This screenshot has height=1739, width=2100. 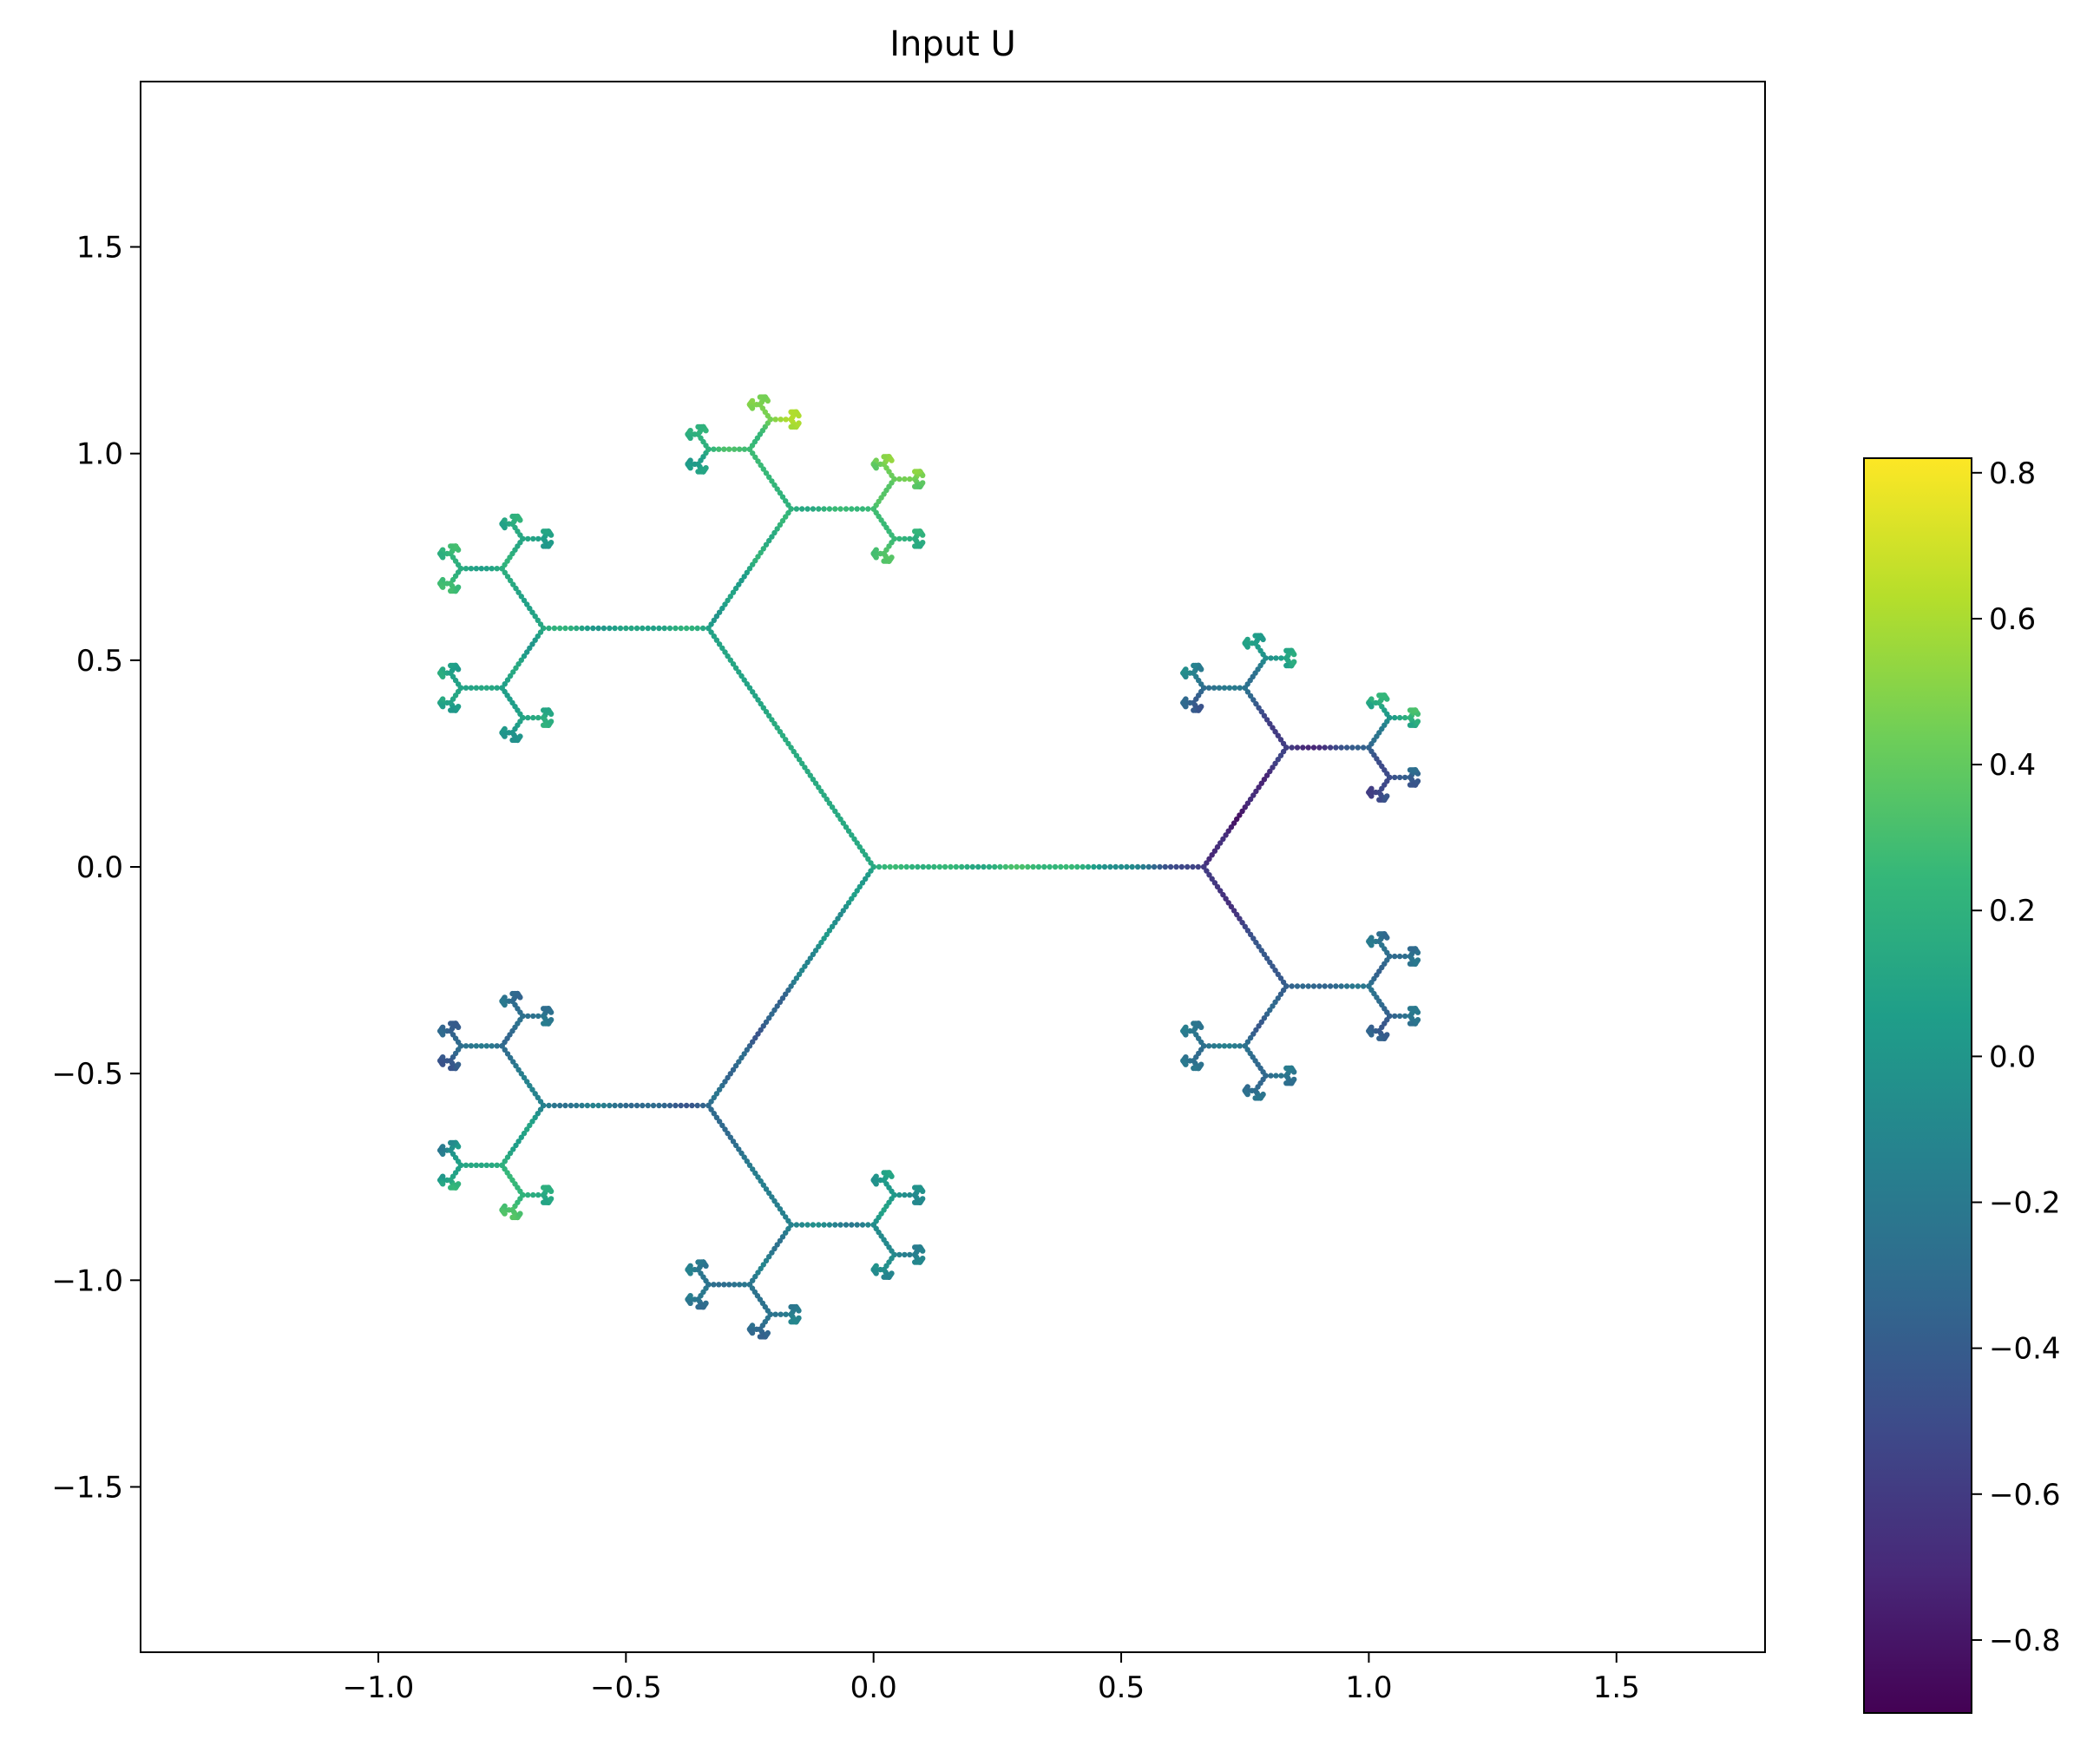 What do you see at coordinates (2025, 1203) in the screenshot?
I see `colorbar-tick-label: −0.2` at bounding box center [2025, 1203].